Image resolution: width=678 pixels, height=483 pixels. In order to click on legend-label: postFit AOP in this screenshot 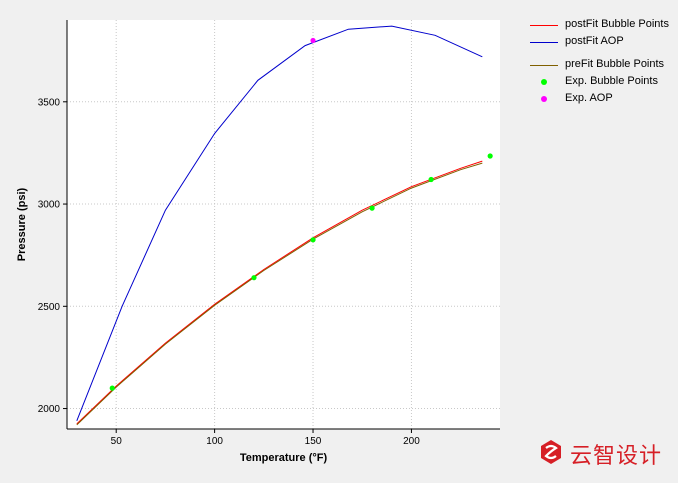, I will do `click(594, 41)`.